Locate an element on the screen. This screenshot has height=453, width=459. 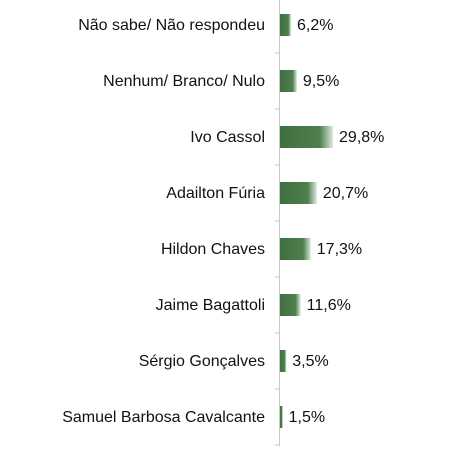
category-label: Ivo Cassol is located at coordinates (227, 137).